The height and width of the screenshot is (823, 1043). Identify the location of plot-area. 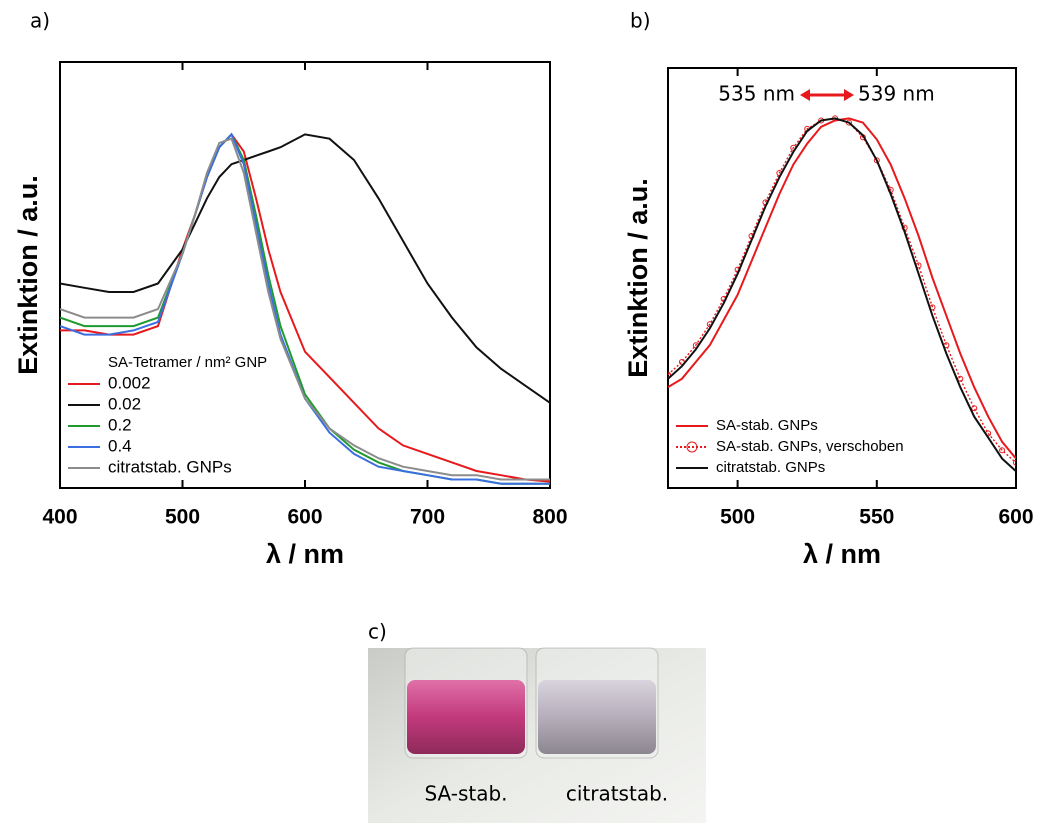
(842, 293).